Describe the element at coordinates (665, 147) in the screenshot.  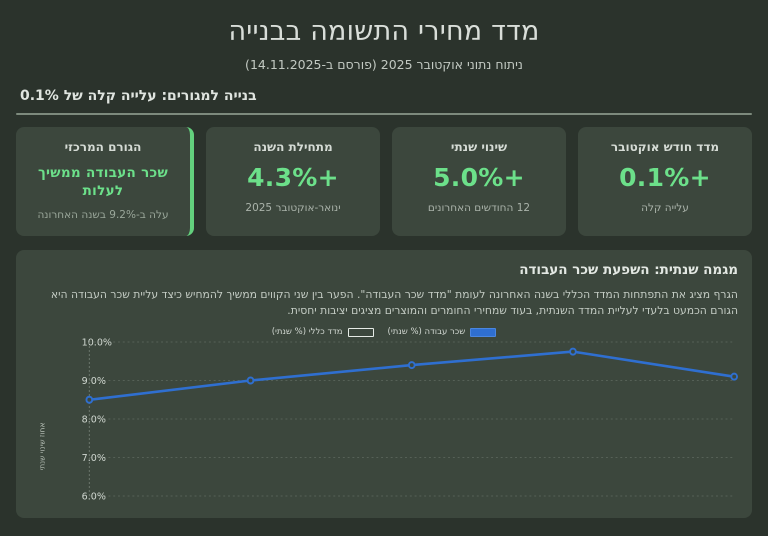
I see `kpi-label: מדד חודש אוקטובר` at that location.